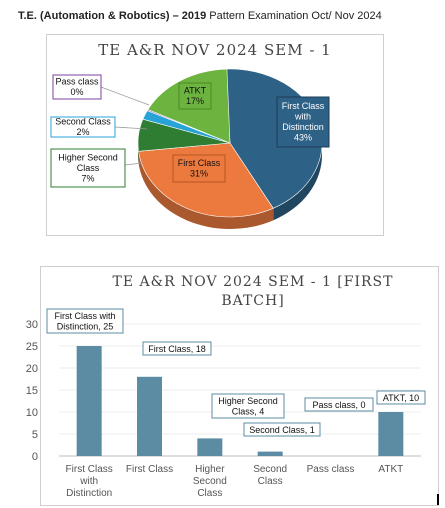 This screenshot has height=508, width=445. I want to click on pie-data-label-3-1: 2%, so click(82, 132).